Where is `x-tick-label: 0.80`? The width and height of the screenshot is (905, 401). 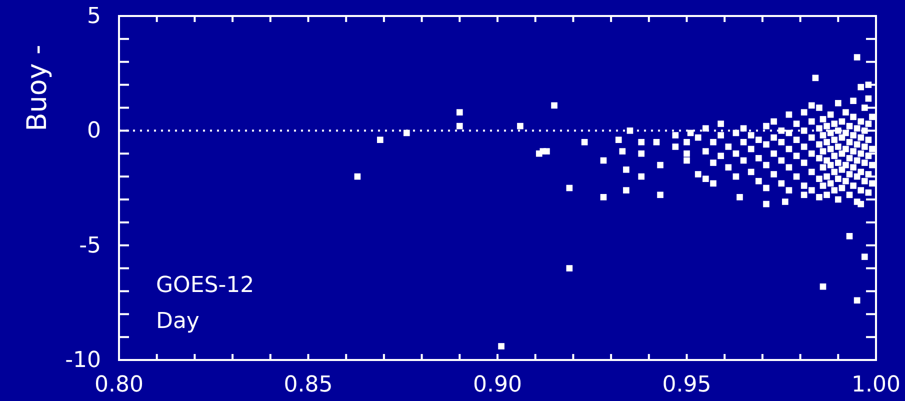
x-tick-label: 0.80 is located at coordinates (119, 385).